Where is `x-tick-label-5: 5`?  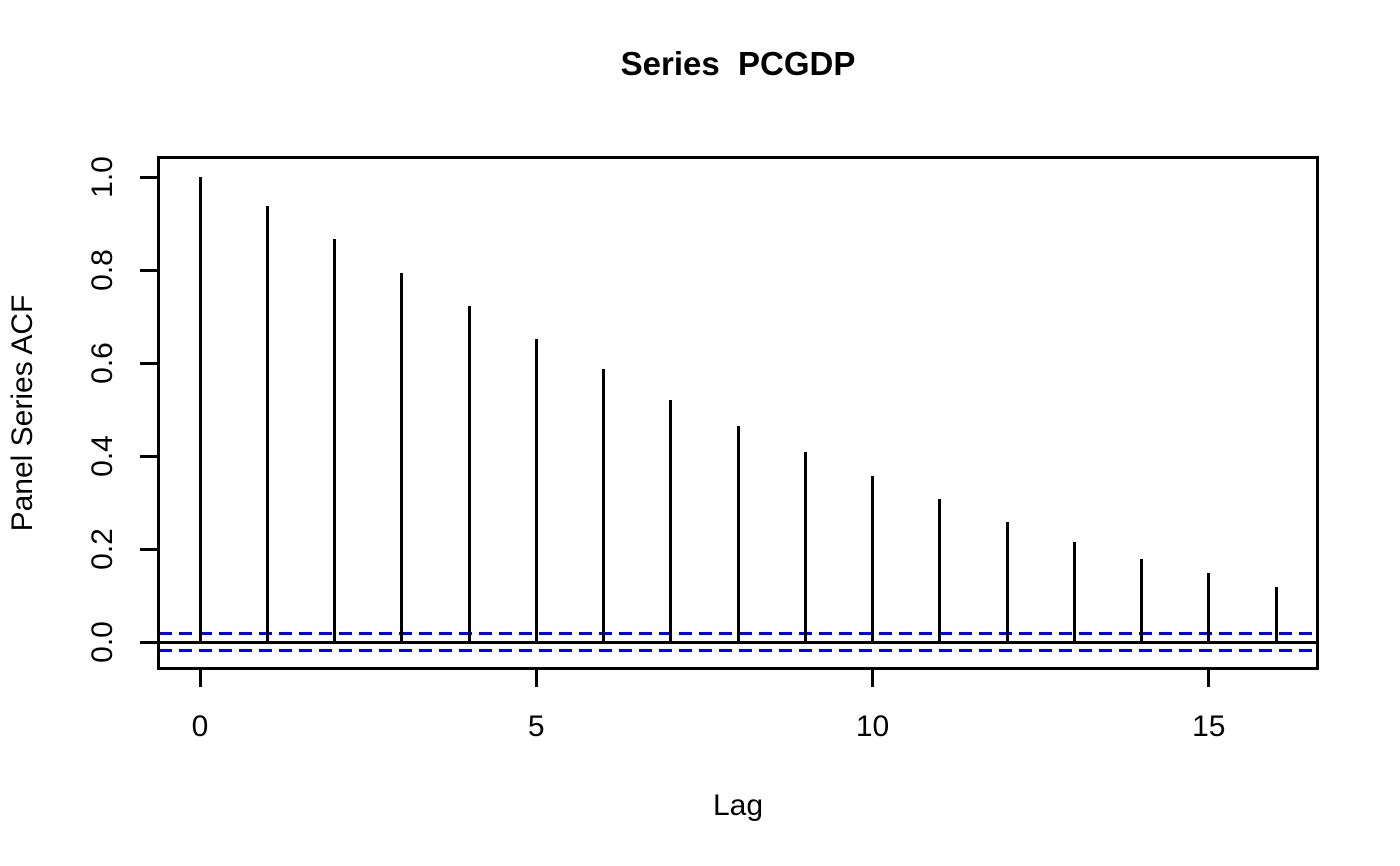
x-tick-label-5: 5 is located at coordinates (536, 726).